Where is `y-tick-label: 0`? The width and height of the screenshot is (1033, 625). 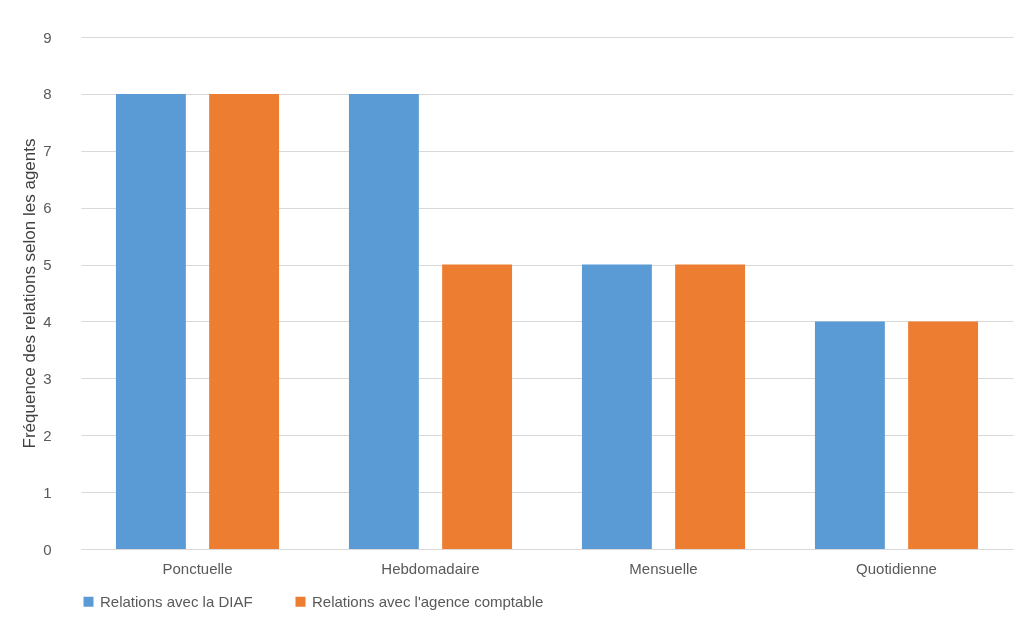 y-tick-label: 0 is located at coordinates (47, 549).